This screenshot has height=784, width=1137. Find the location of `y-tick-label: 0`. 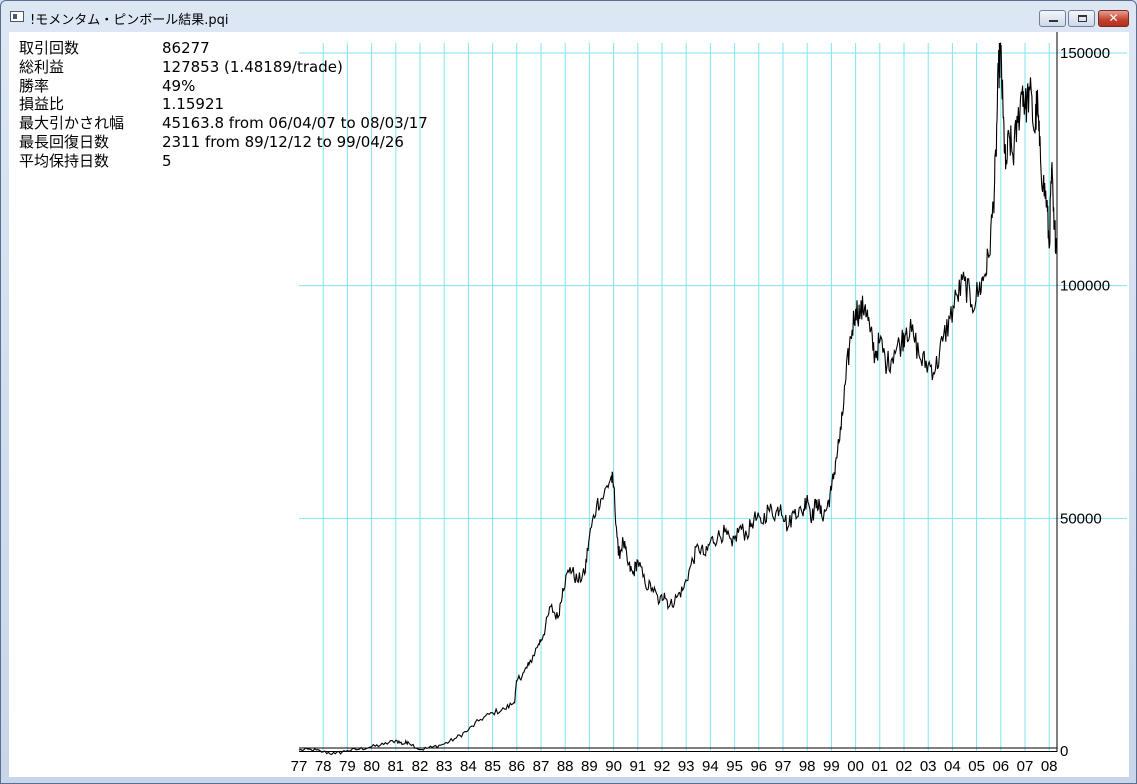

y-tick-label: 0 is located at coordinates (1064, 751).